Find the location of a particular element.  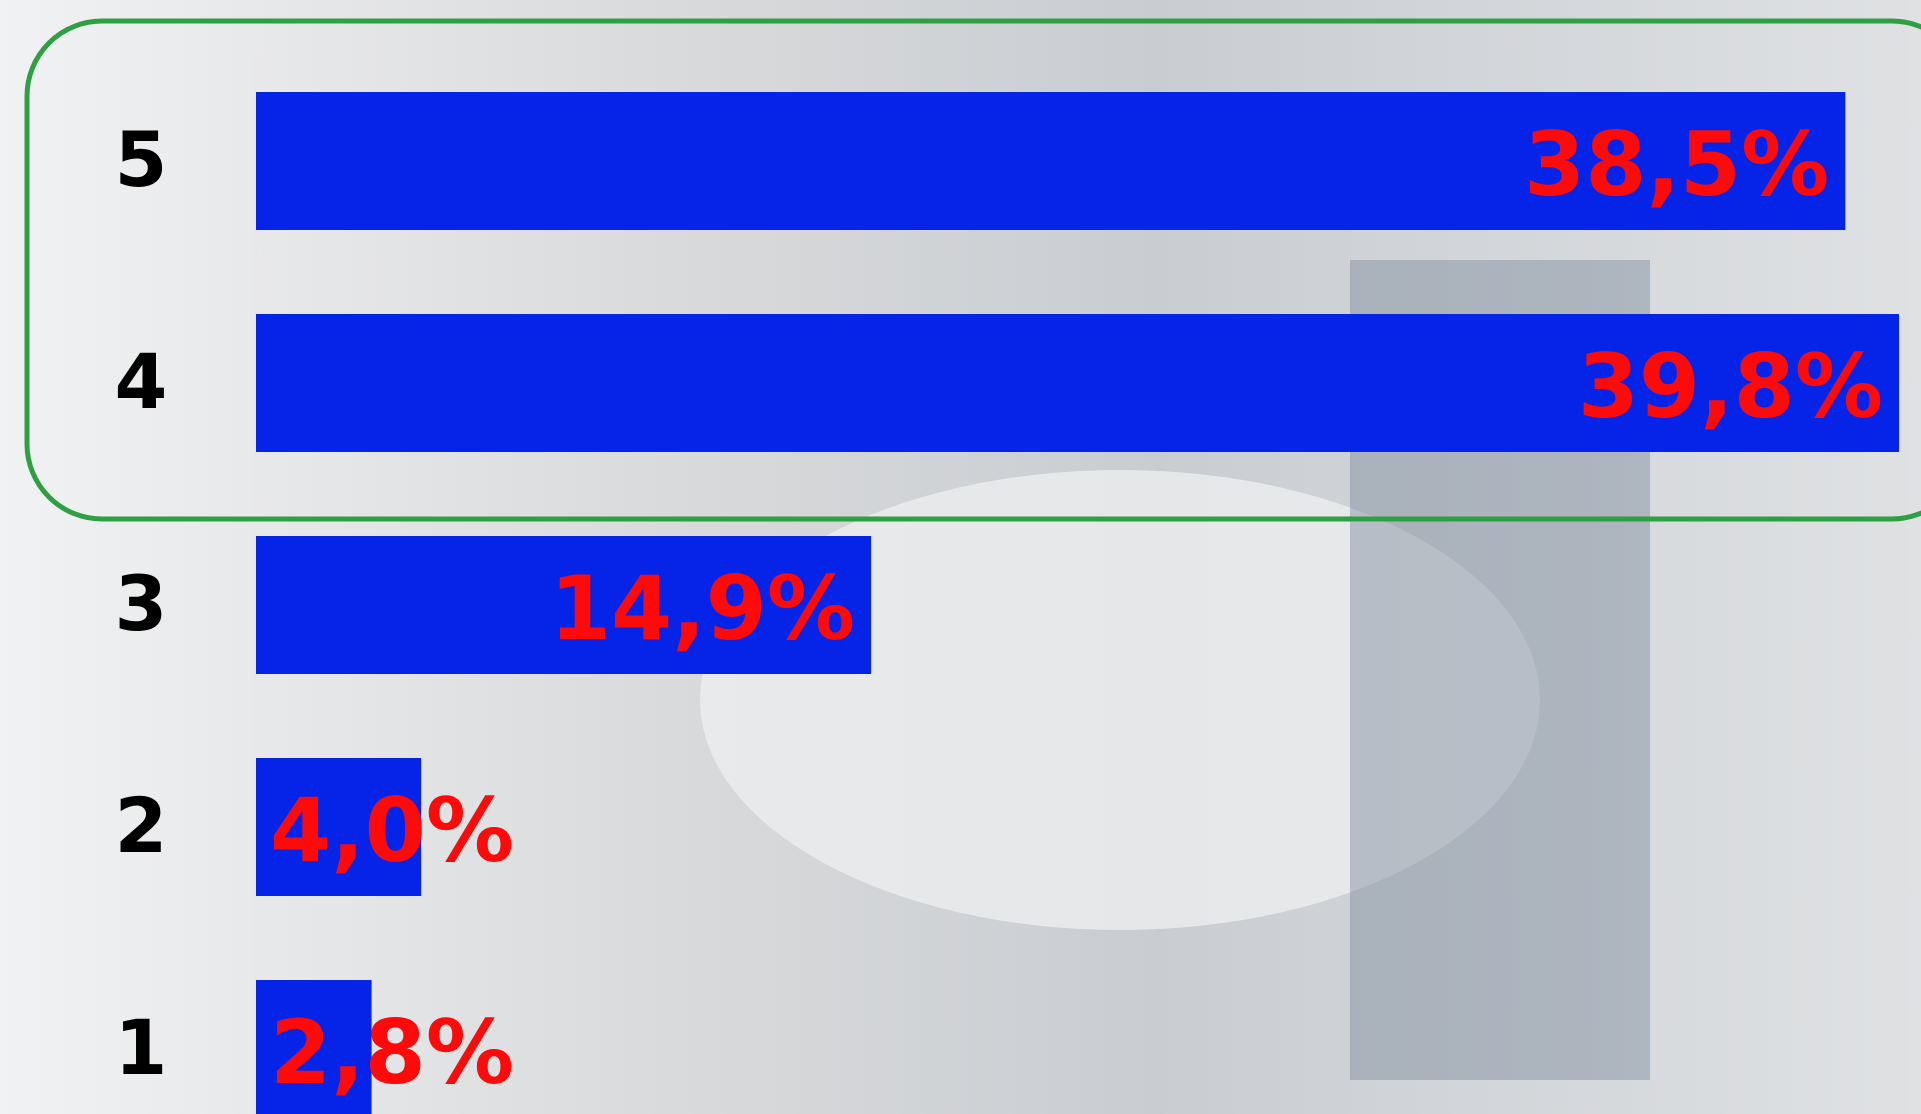

value-label: 38,5% is located at coordinates (1676, 164).